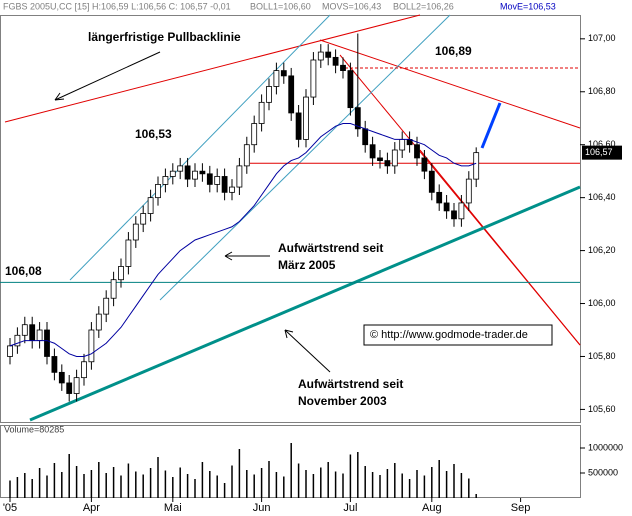 The image size is (632, 516). What do you see at coordinates (432, 508) in the screenshot?
I see `x-tick-label: Aug` at bounding box center [432, 508].